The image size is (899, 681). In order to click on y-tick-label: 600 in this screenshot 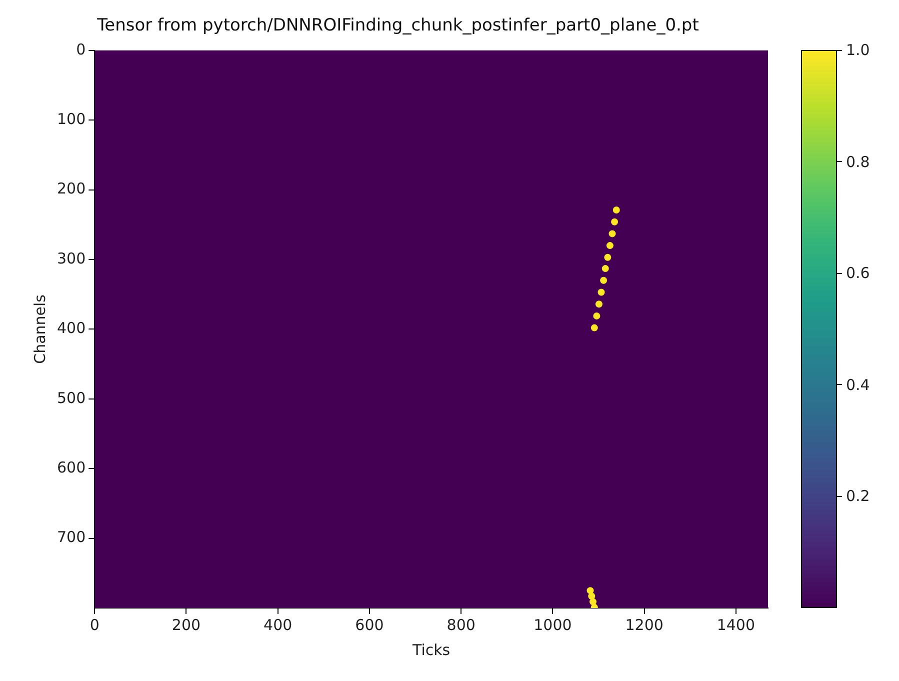, I will do `click(71, 467)`.